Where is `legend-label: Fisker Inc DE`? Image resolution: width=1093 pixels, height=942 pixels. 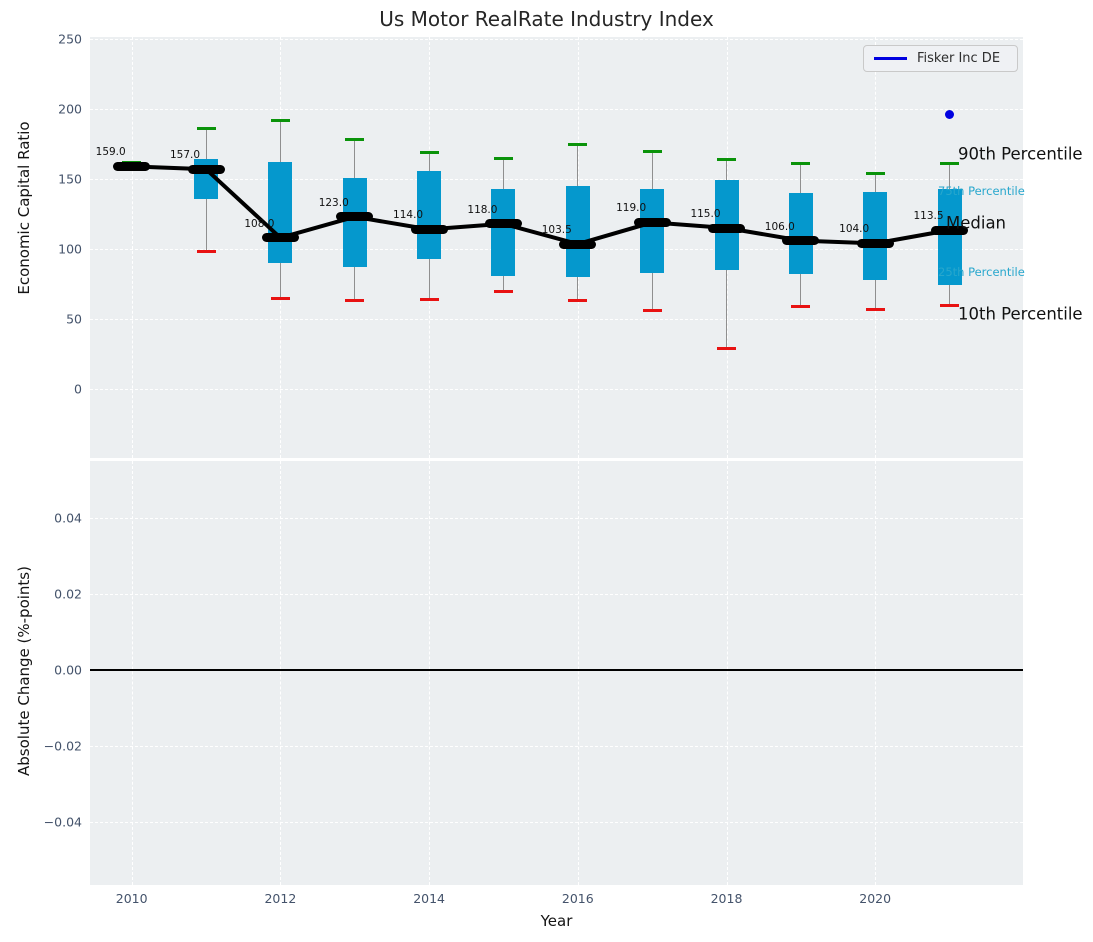 legend-label: Fisker Inc DE is located at coordinates (959, 58).